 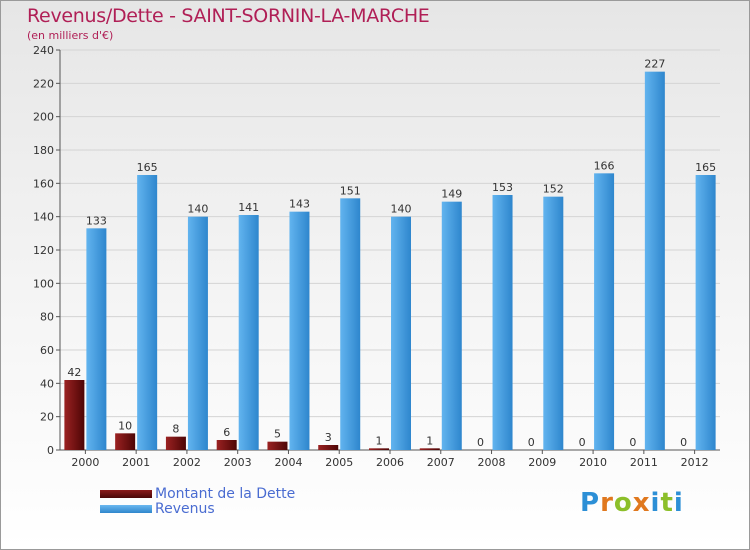 What do you see at coordinates (593, 462) in the screenshot?
I see `x-tick-label: 2010` at bounding box center [593, 462].